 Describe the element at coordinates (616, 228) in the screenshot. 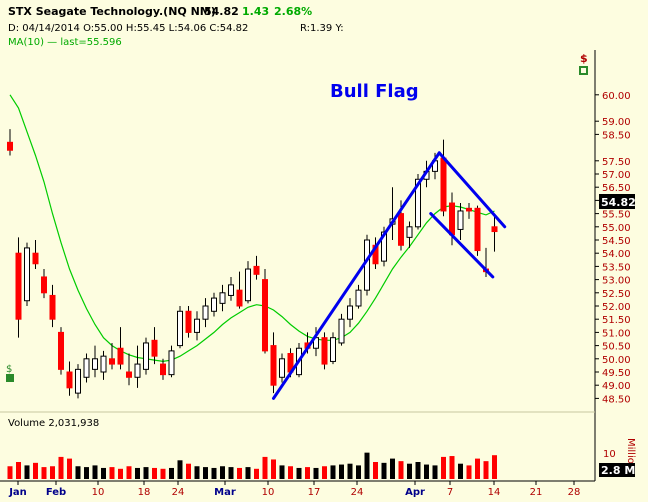

I see `price-tick-label: 55.00` at that location.